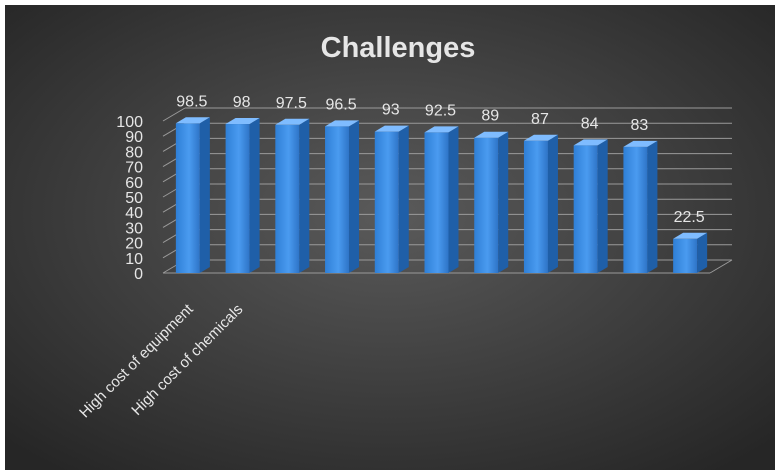  Describe the element at coordinates (138, 274) in the screenshot. I see `y-tick-label: 0` at that location.